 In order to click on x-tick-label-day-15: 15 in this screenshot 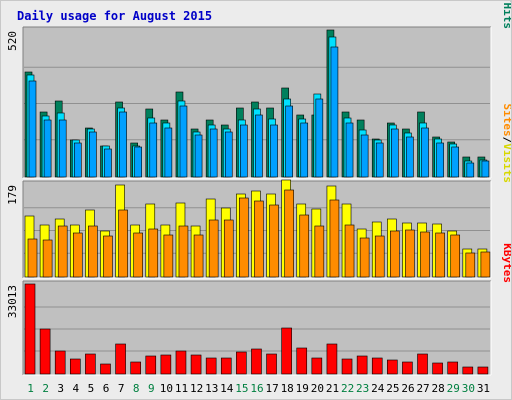, I will do `click(241, 388)`.